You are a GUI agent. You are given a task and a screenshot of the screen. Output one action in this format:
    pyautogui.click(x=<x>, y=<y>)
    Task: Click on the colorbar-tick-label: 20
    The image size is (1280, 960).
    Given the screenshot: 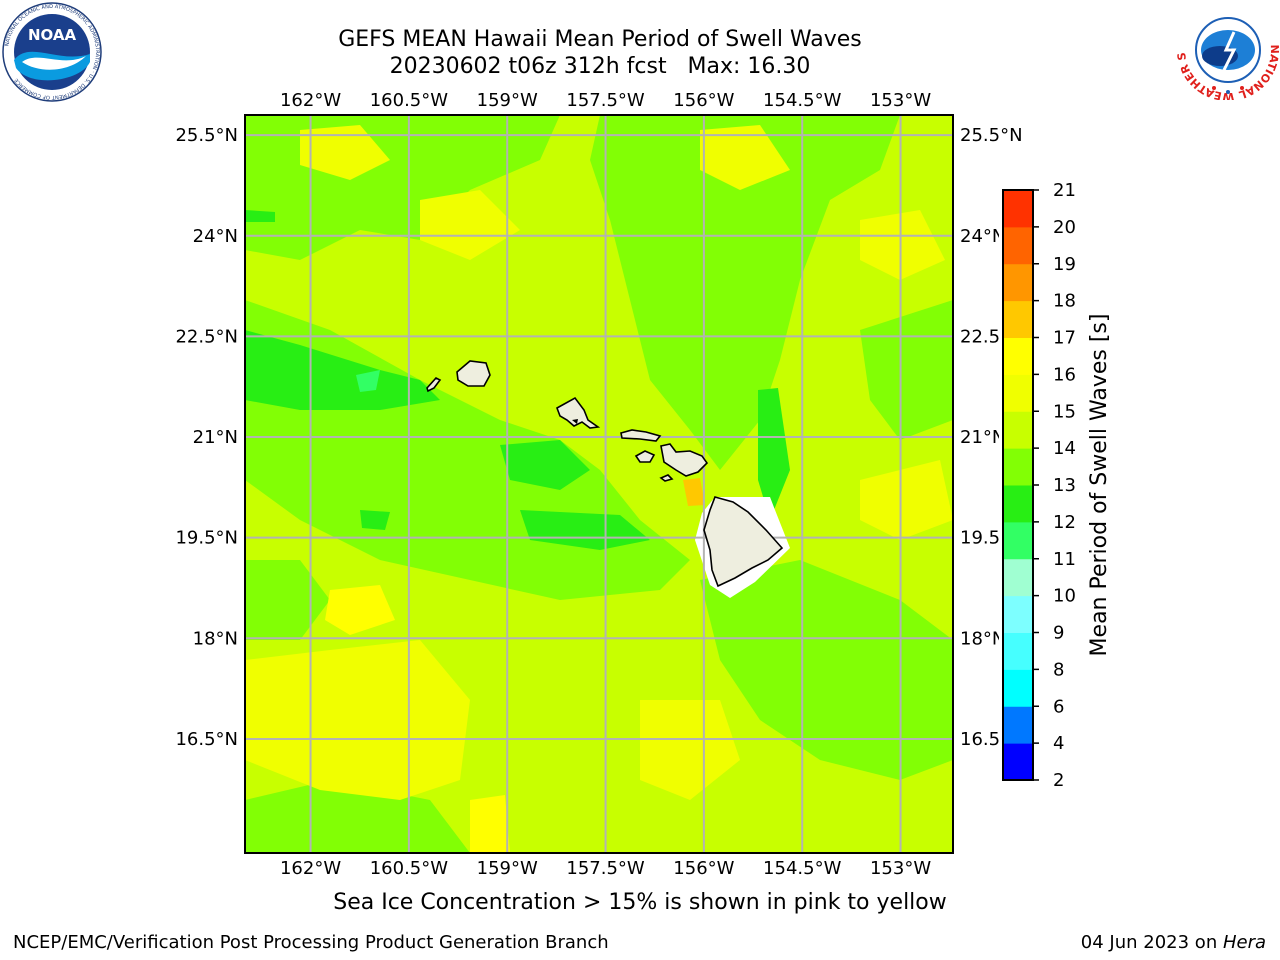 What is the action you would take?
    pyautogui.click(x=1064, y=227)
    